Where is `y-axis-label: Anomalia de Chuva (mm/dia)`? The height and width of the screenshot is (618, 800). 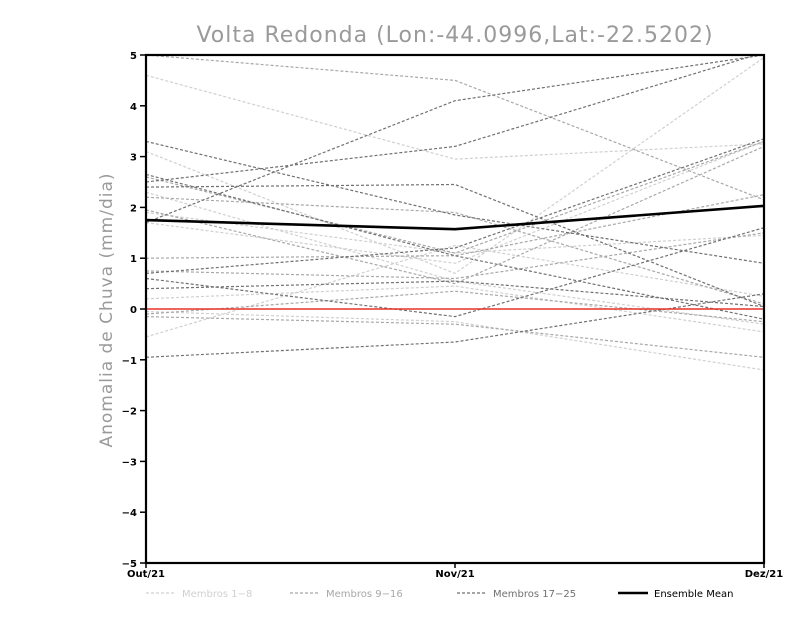 y-axis-label: Anomalia de Chuva (mm/dia) is located at coordinates (107, 309).